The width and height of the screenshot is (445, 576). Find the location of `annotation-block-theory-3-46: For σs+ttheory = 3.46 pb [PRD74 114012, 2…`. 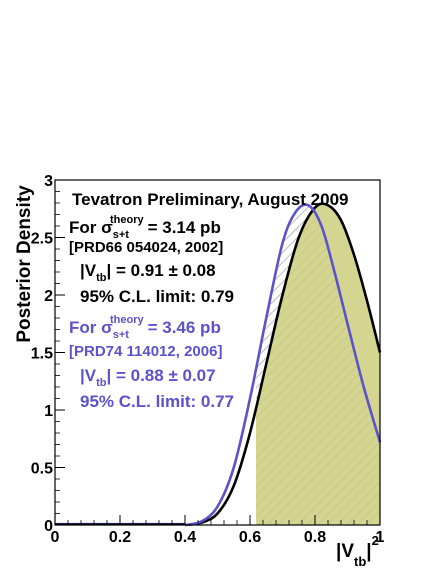

annotation-block-theory-3-46: For σs+ttheory = 3.46 pb [PRD74 114012, 2… is located at coordinates (151, 362).